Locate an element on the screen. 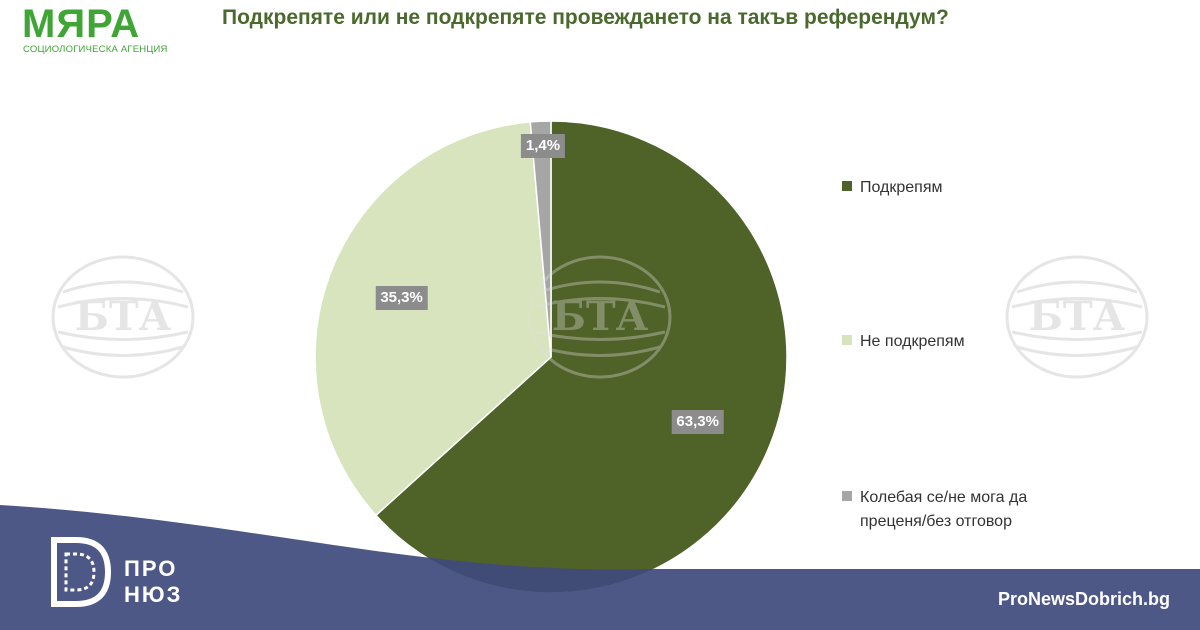 The height and width of the screenshot is (630, 1200). legend-label: Подкрепям is located at coordinates (901, 187).